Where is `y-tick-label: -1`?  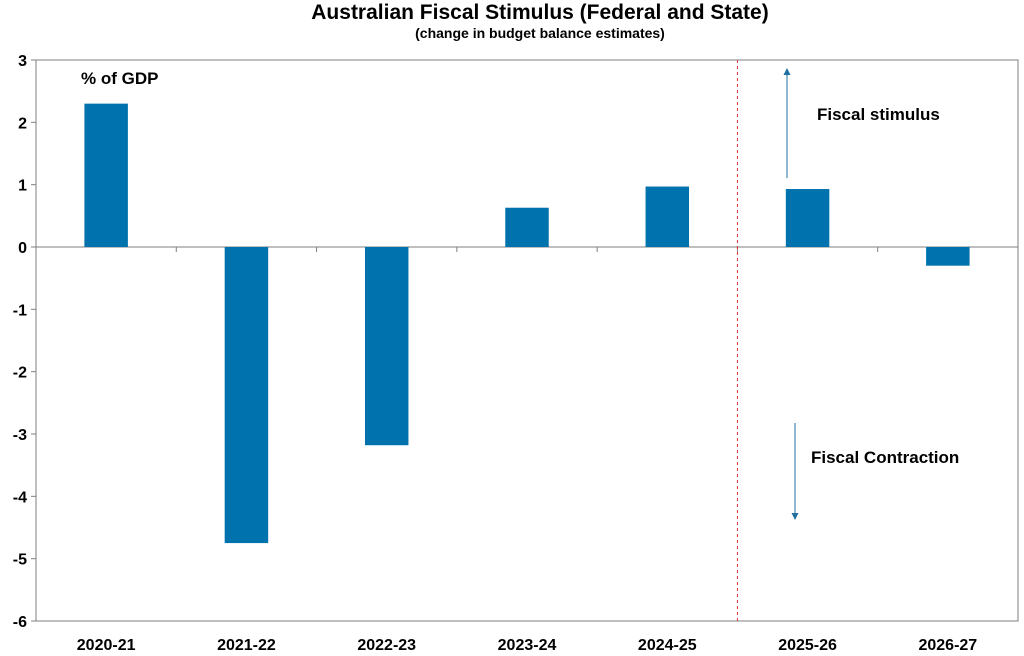 y-tick-label: -1 is located at coordinates (20, 310).